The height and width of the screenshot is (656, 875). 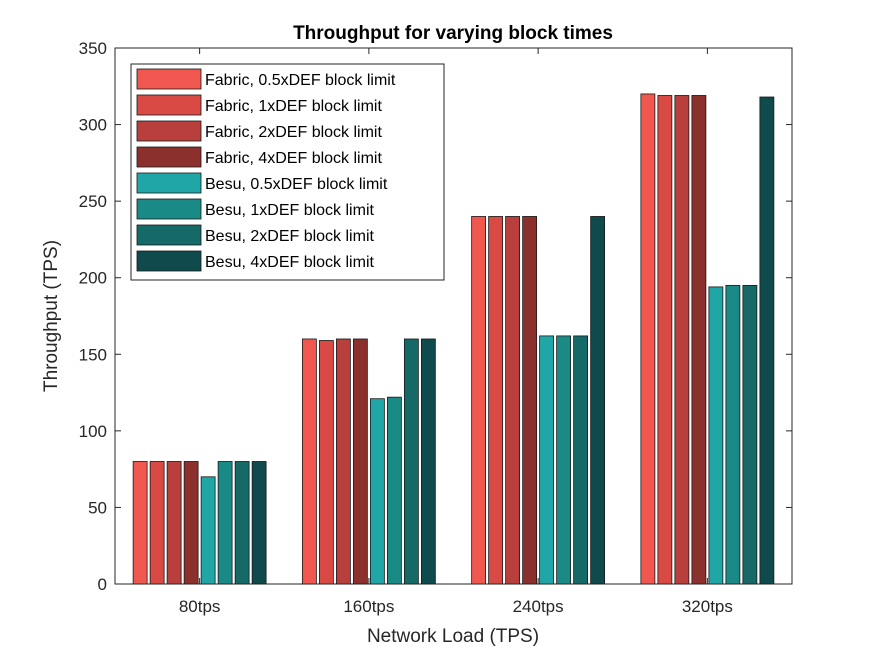 I want to click on legend-label: Fabric, 0.5xDEF block limit, so click(x=300, y=80).